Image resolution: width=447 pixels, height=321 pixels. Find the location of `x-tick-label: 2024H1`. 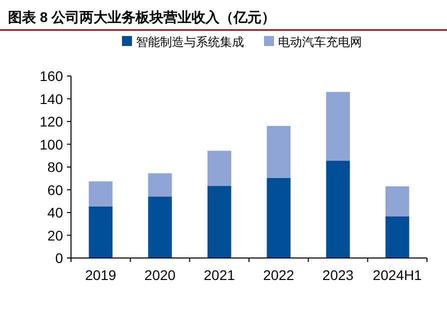

x-tick-label: 2024H1 is located at coordinates (397, 275).